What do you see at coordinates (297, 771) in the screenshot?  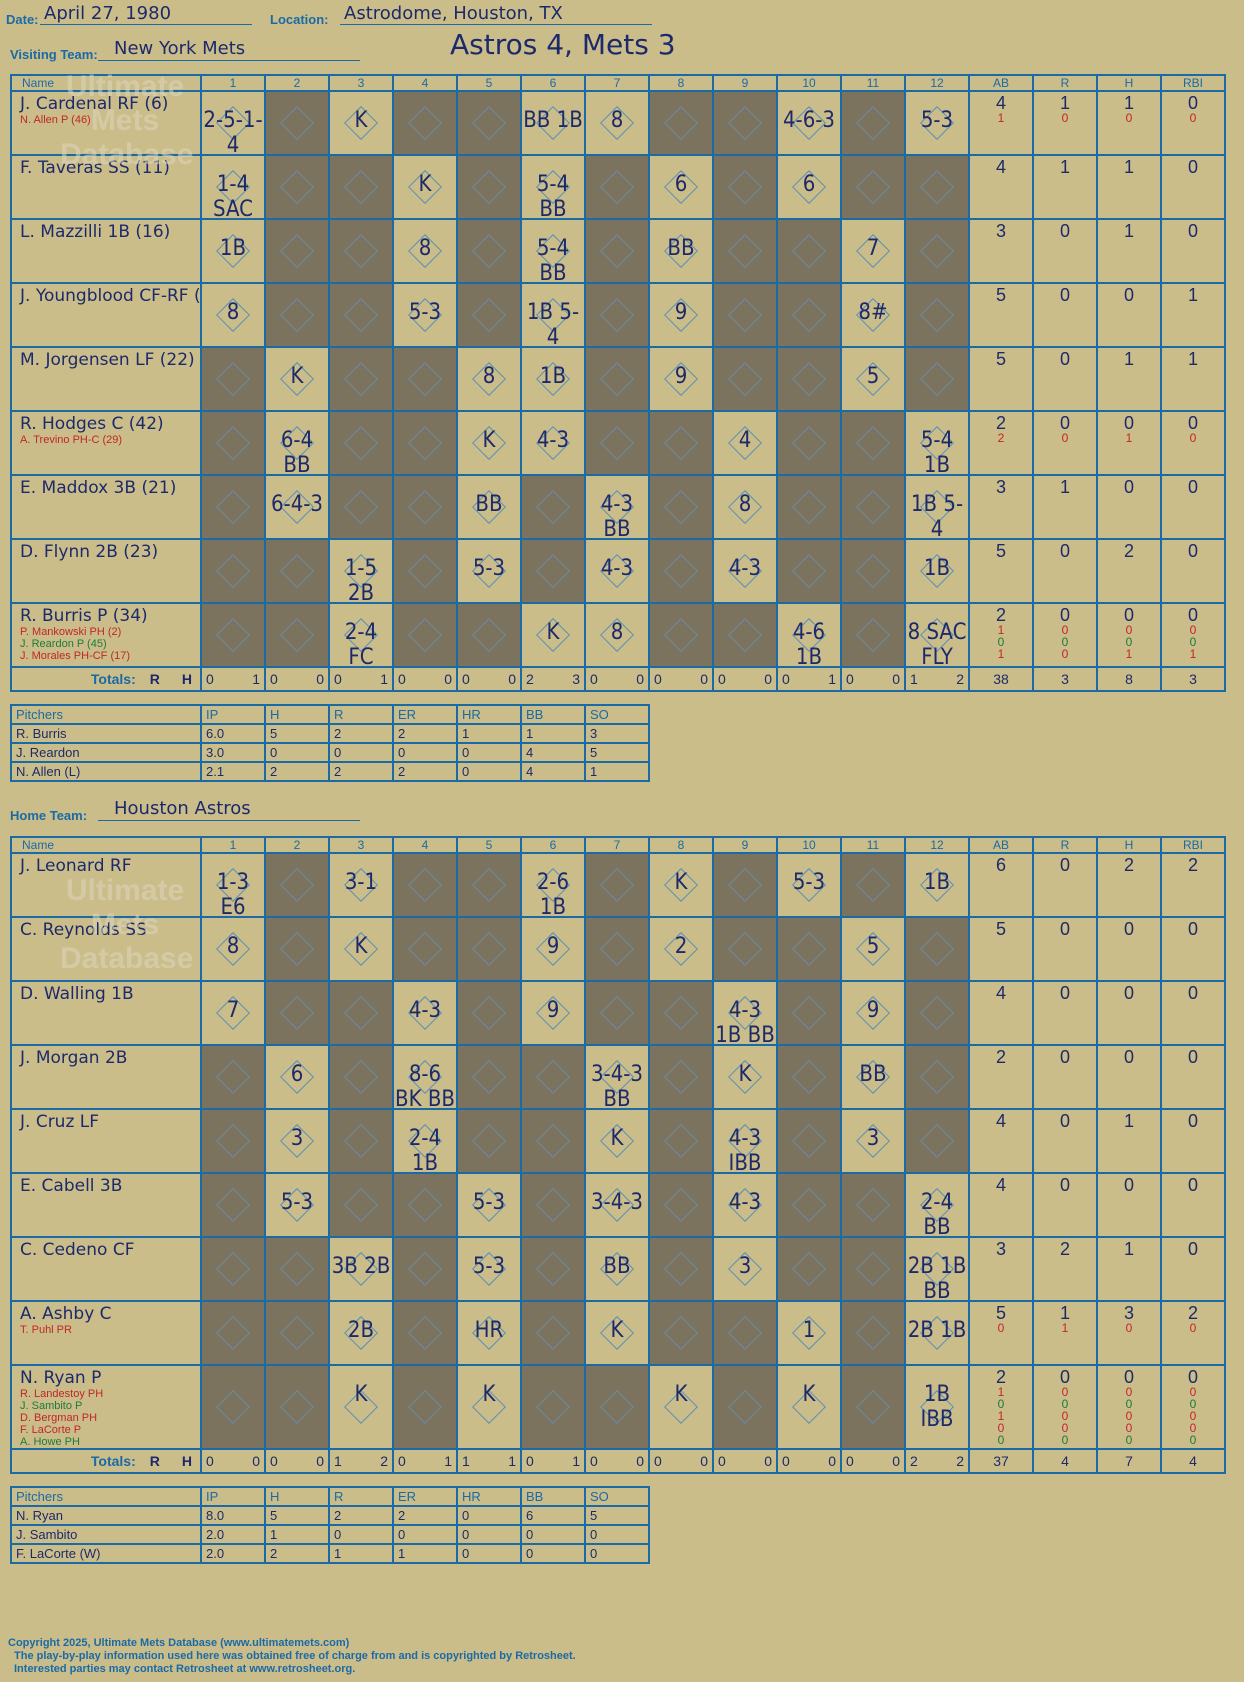 I see `pitcher-stat: 2` at bounding box center [297, 771].